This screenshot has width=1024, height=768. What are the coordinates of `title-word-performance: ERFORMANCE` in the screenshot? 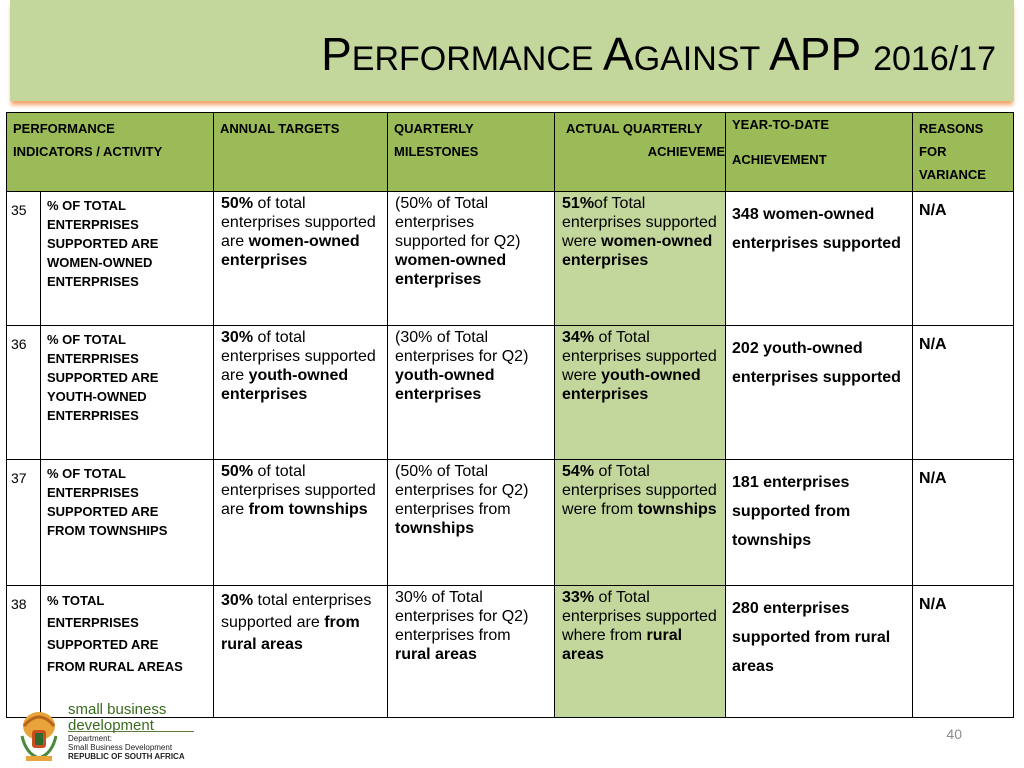 It's located at (477, 59).